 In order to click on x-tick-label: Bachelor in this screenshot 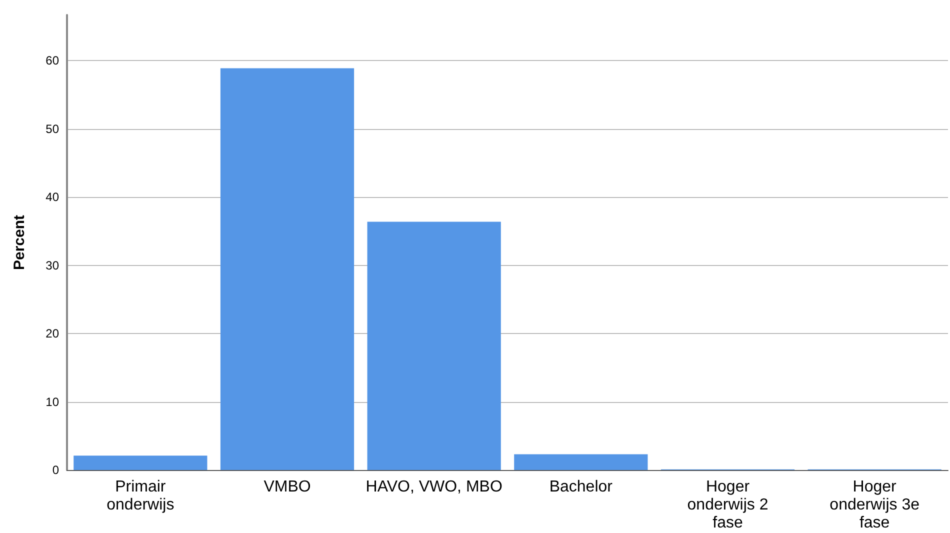, I will do `click(581, 487)`.